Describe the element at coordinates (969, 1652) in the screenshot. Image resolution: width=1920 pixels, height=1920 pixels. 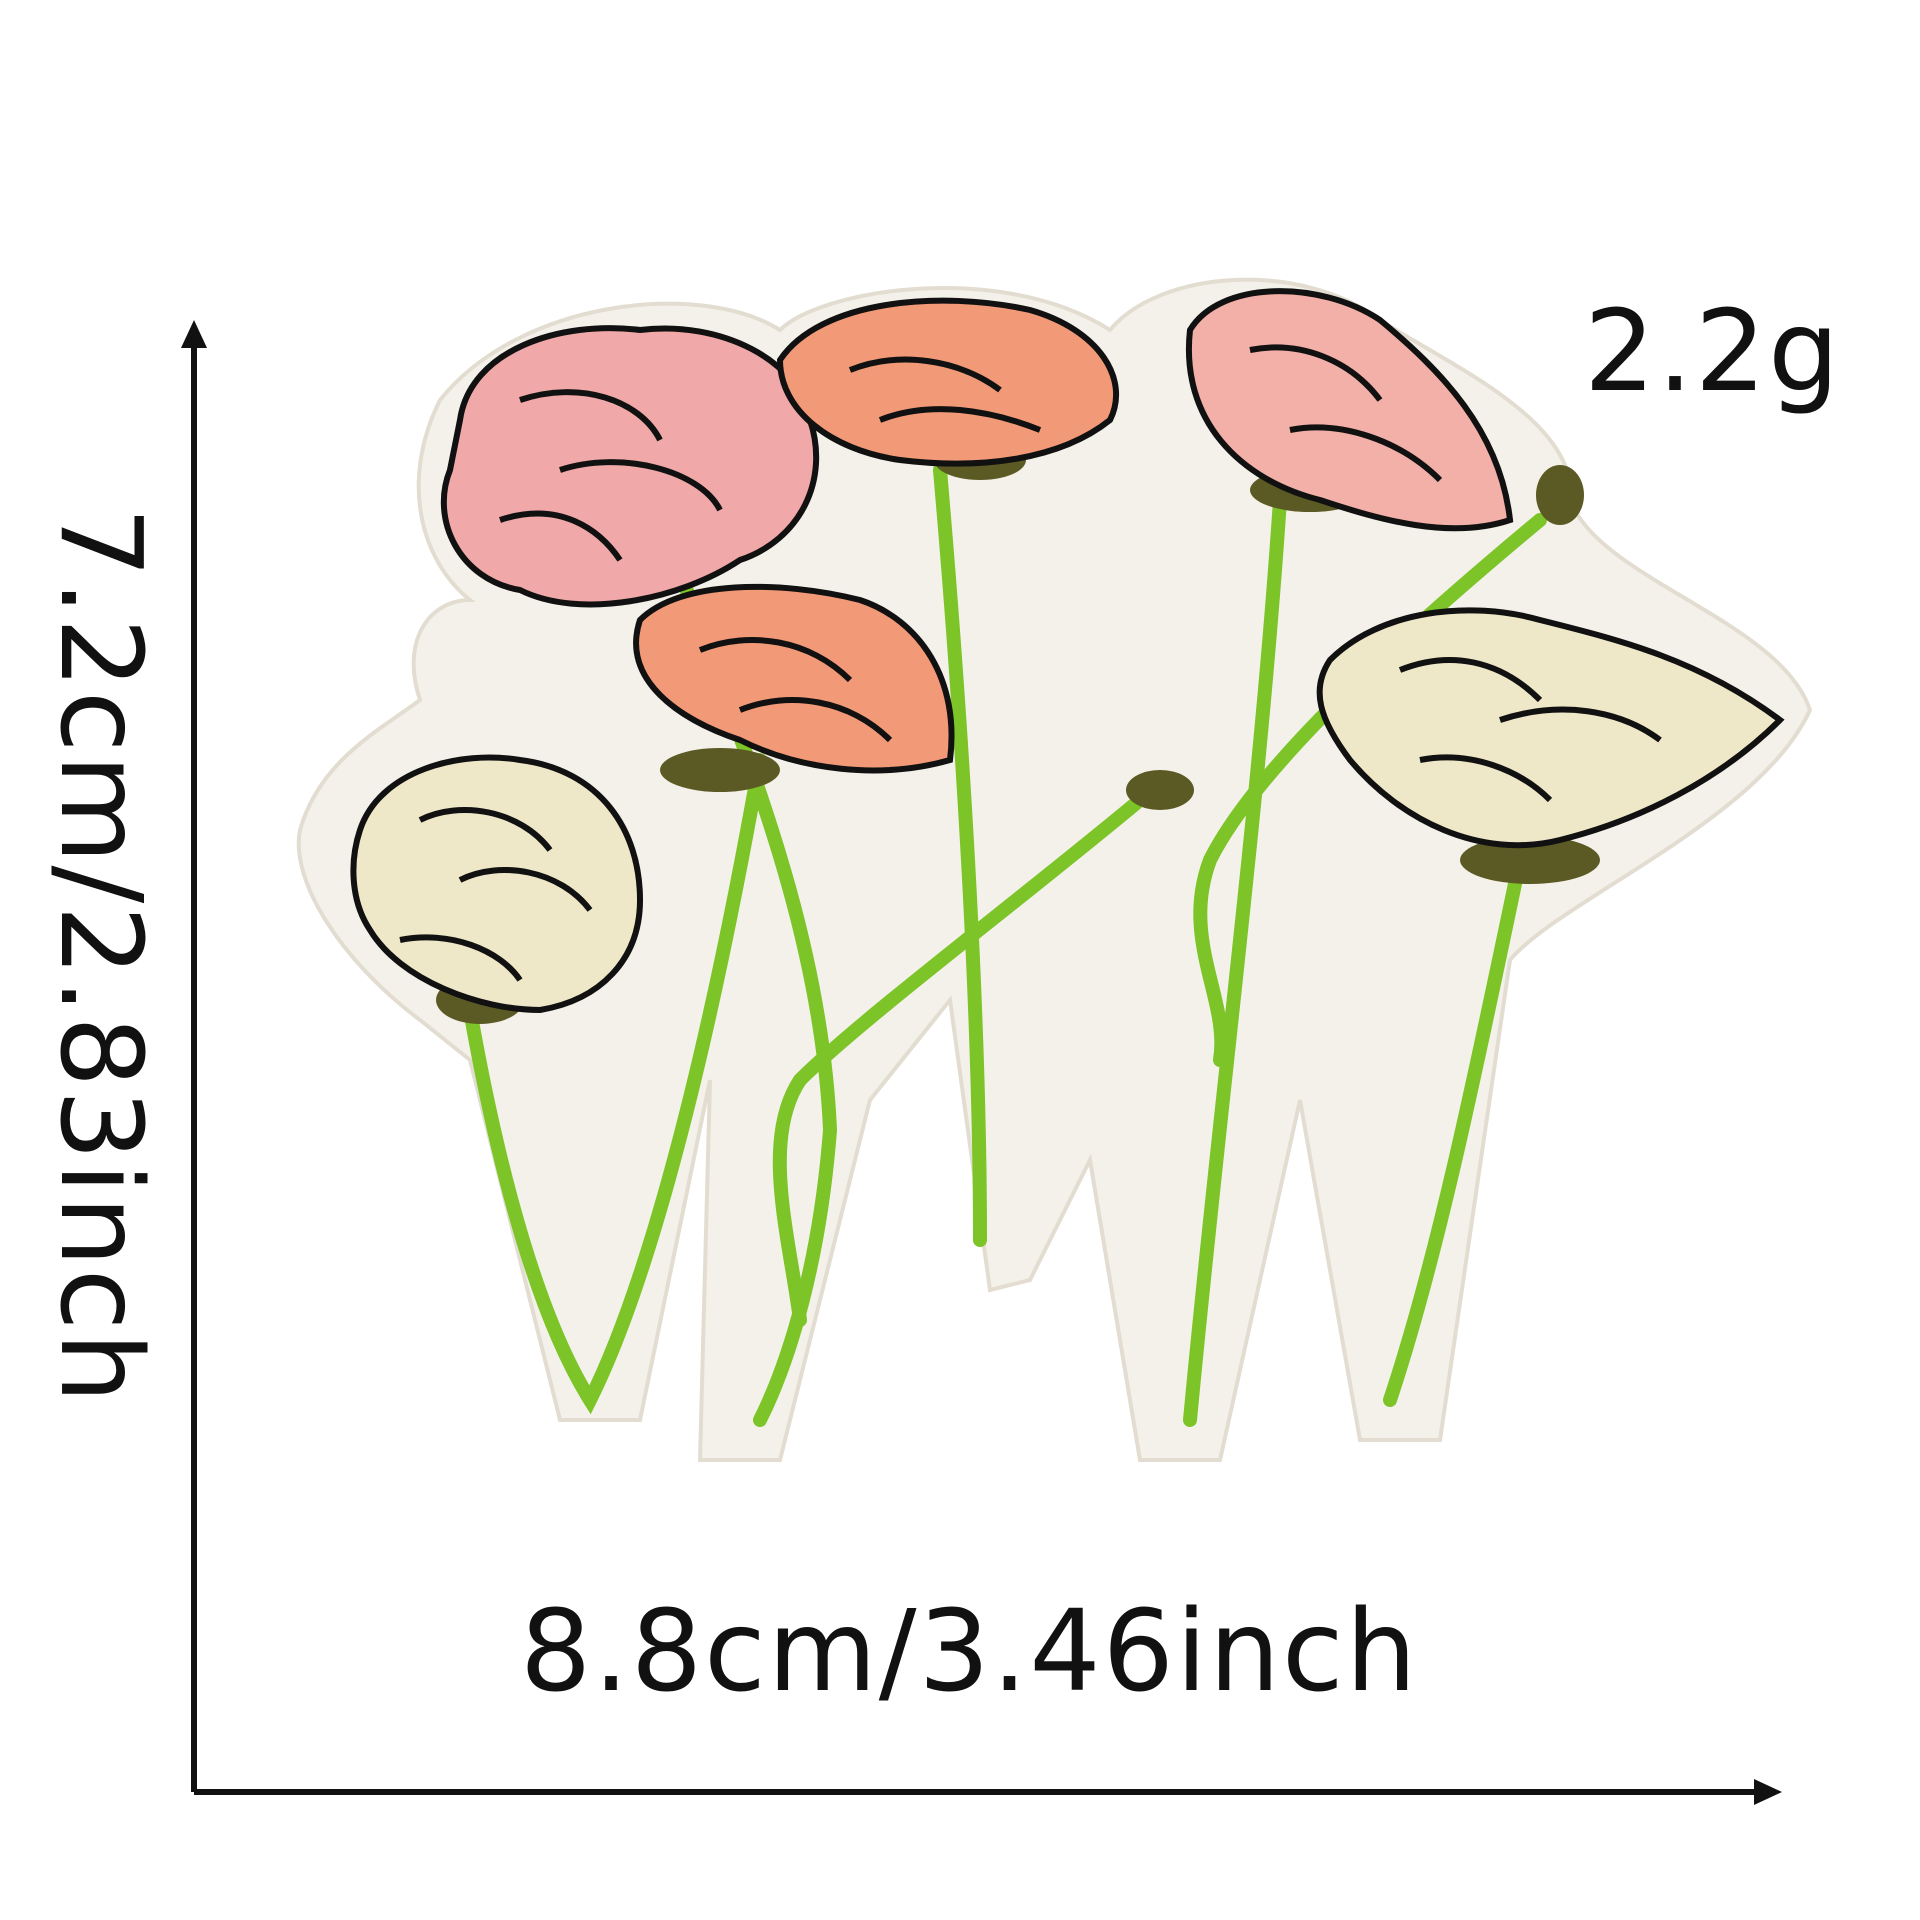
I see `width-dimension-label: 8.8cm/3.46inch` at that location.